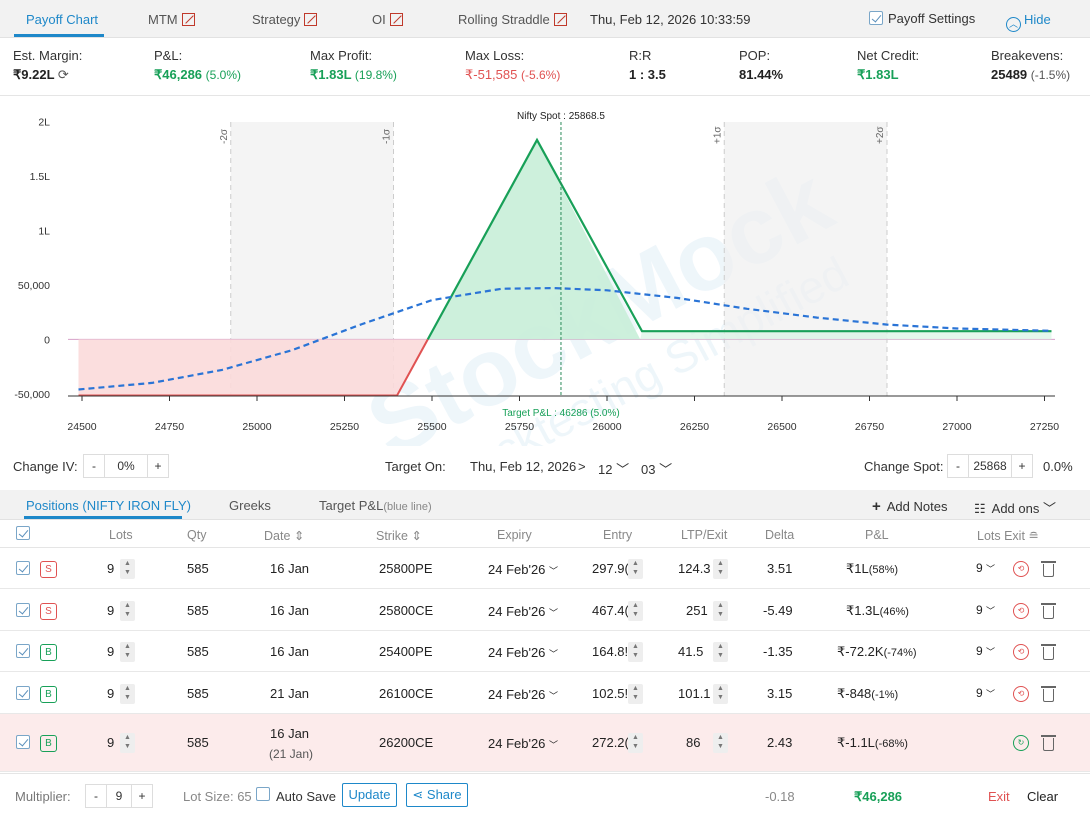 Image resolution: width=1090 pixels, height=820 pixels. Describe the element at coordinates (375, 505) in the screenshot. I see `tab-target-pnl: Target P&L(blue line)` at that location.